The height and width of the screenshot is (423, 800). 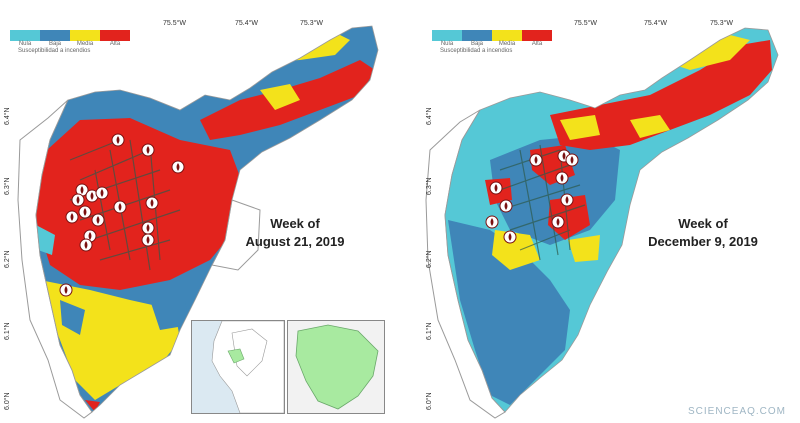 I want to click on inset-antioquia-region, so click(x=337, y=367).